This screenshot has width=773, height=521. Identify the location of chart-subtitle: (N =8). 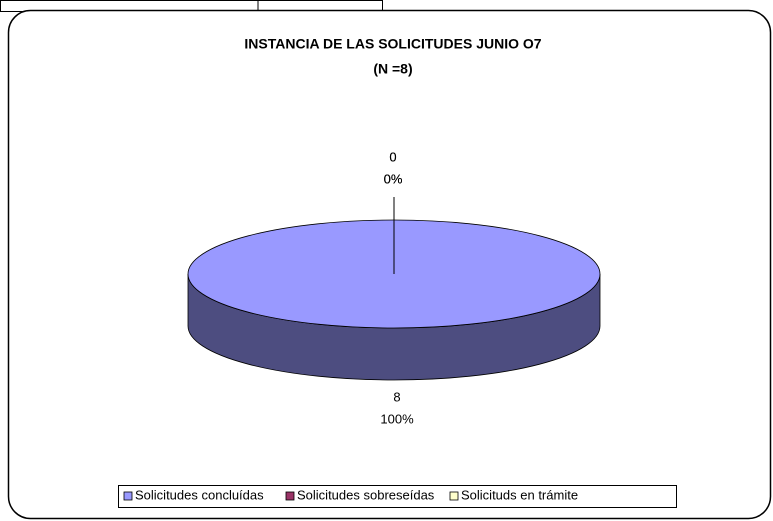
(392, 69).